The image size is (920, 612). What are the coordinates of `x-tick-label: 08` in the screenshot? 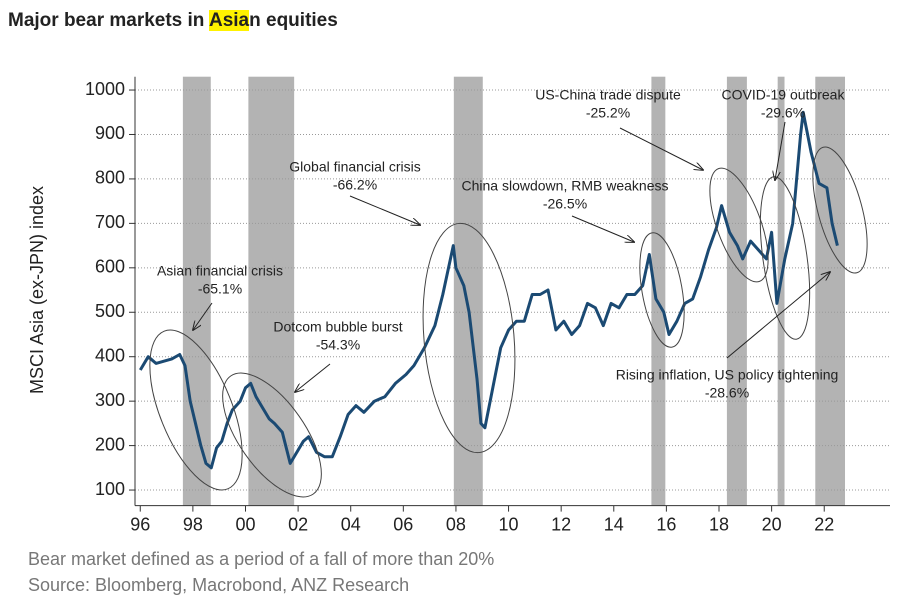 It's located at (456, 524).